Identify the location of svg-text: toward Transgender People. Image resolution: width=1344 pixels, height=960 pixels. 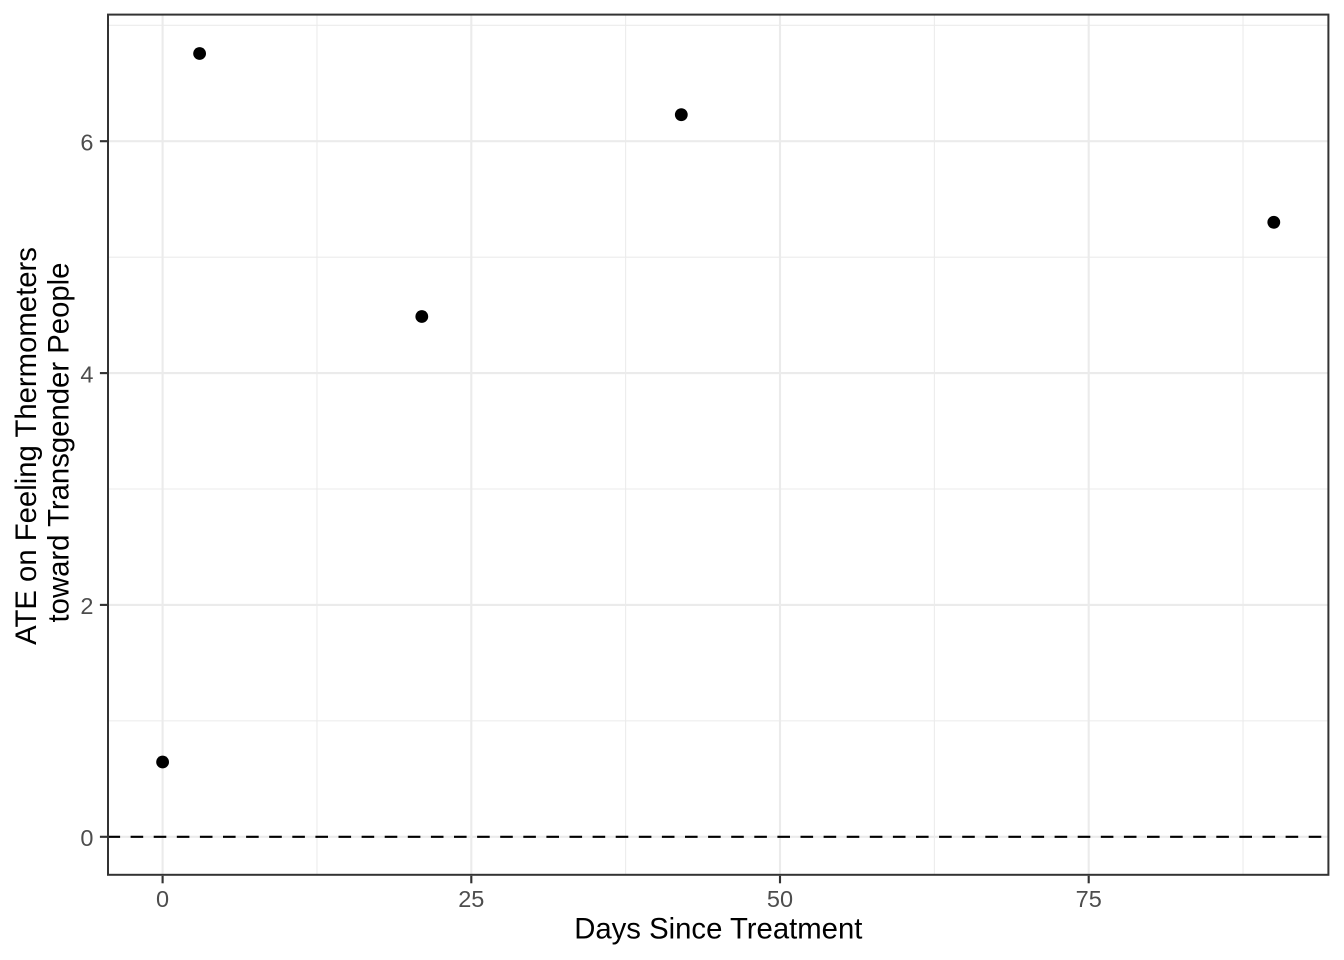
(58, 443).